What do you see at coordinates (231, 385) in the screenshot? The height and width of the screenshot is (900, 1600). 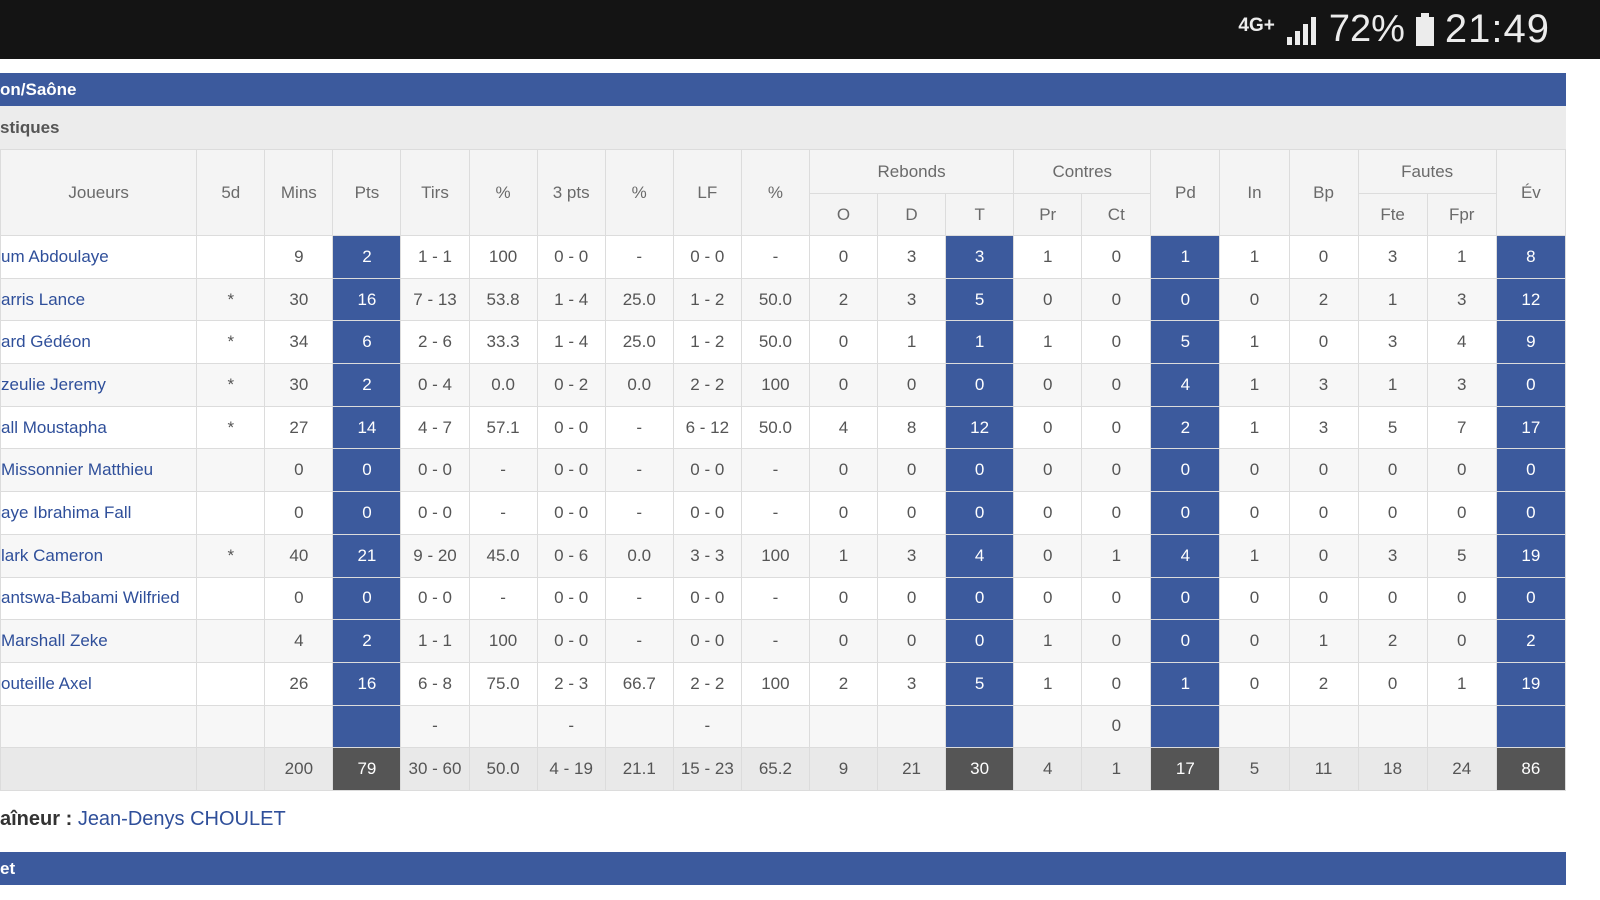 I see `cell-starter: *` at bounding box center [231, 385].